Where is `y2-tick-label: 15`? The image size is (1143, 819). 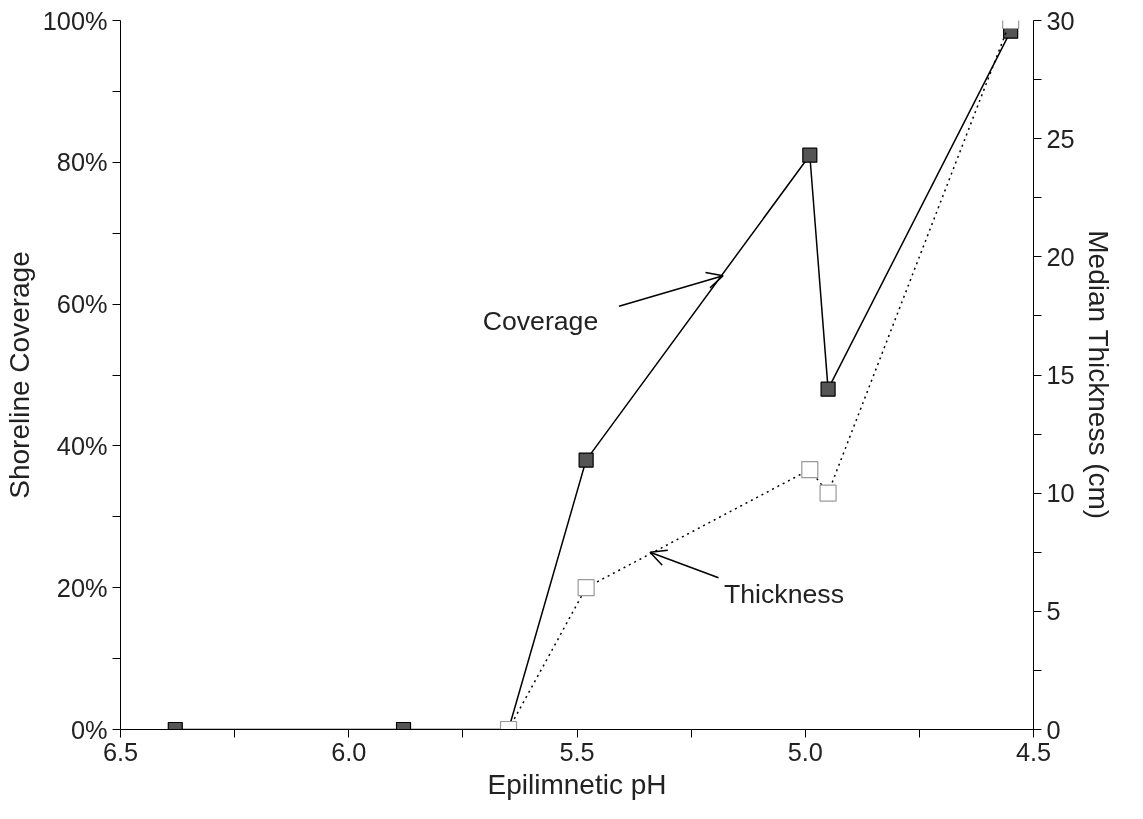 y2-tick-label: 15 is located at coordinates (1060, 375).